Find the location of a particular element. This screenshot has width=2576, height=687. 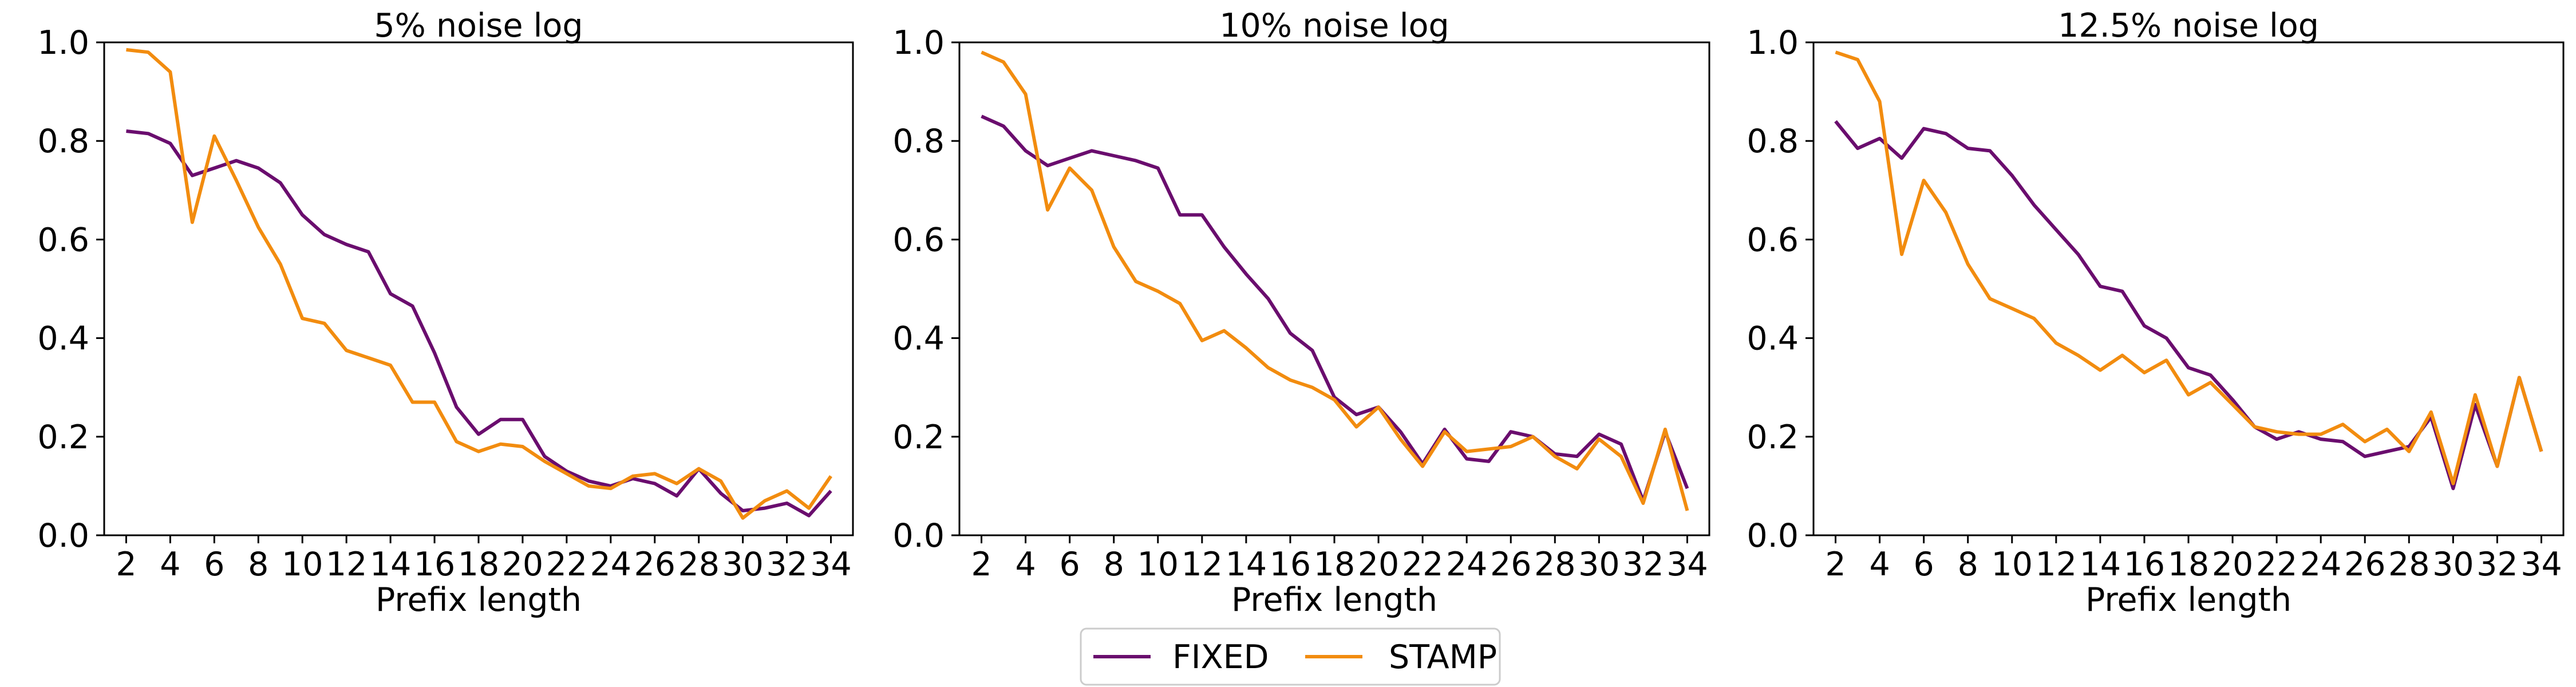

legend: FIXED STAMP is located at coordinates (1290, 657).